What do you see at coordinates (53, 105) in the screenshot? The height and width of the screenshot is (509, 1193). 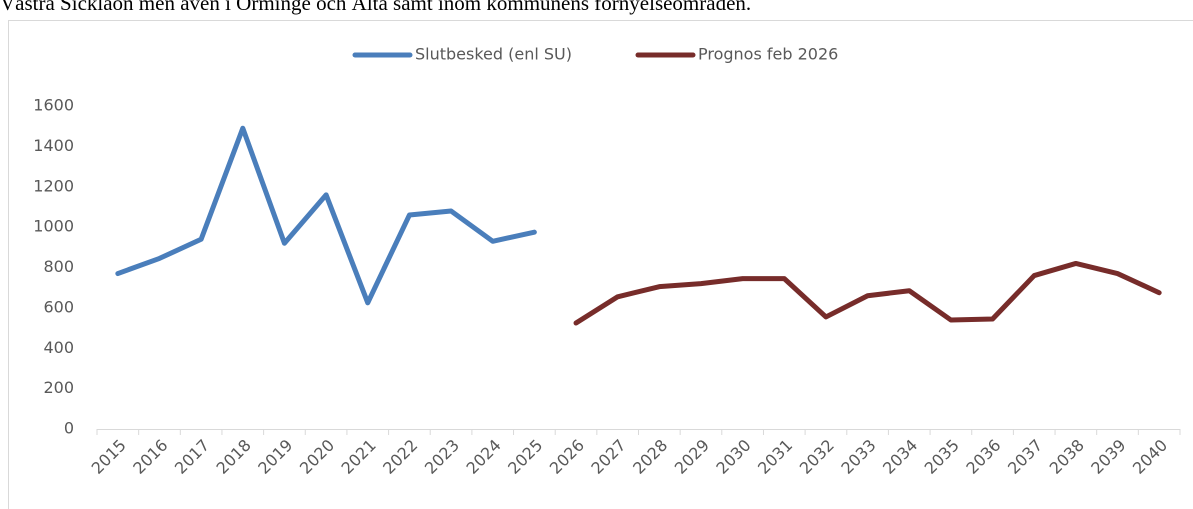 I see `y-tick-label: 1600` at bounding box center [53, 105].